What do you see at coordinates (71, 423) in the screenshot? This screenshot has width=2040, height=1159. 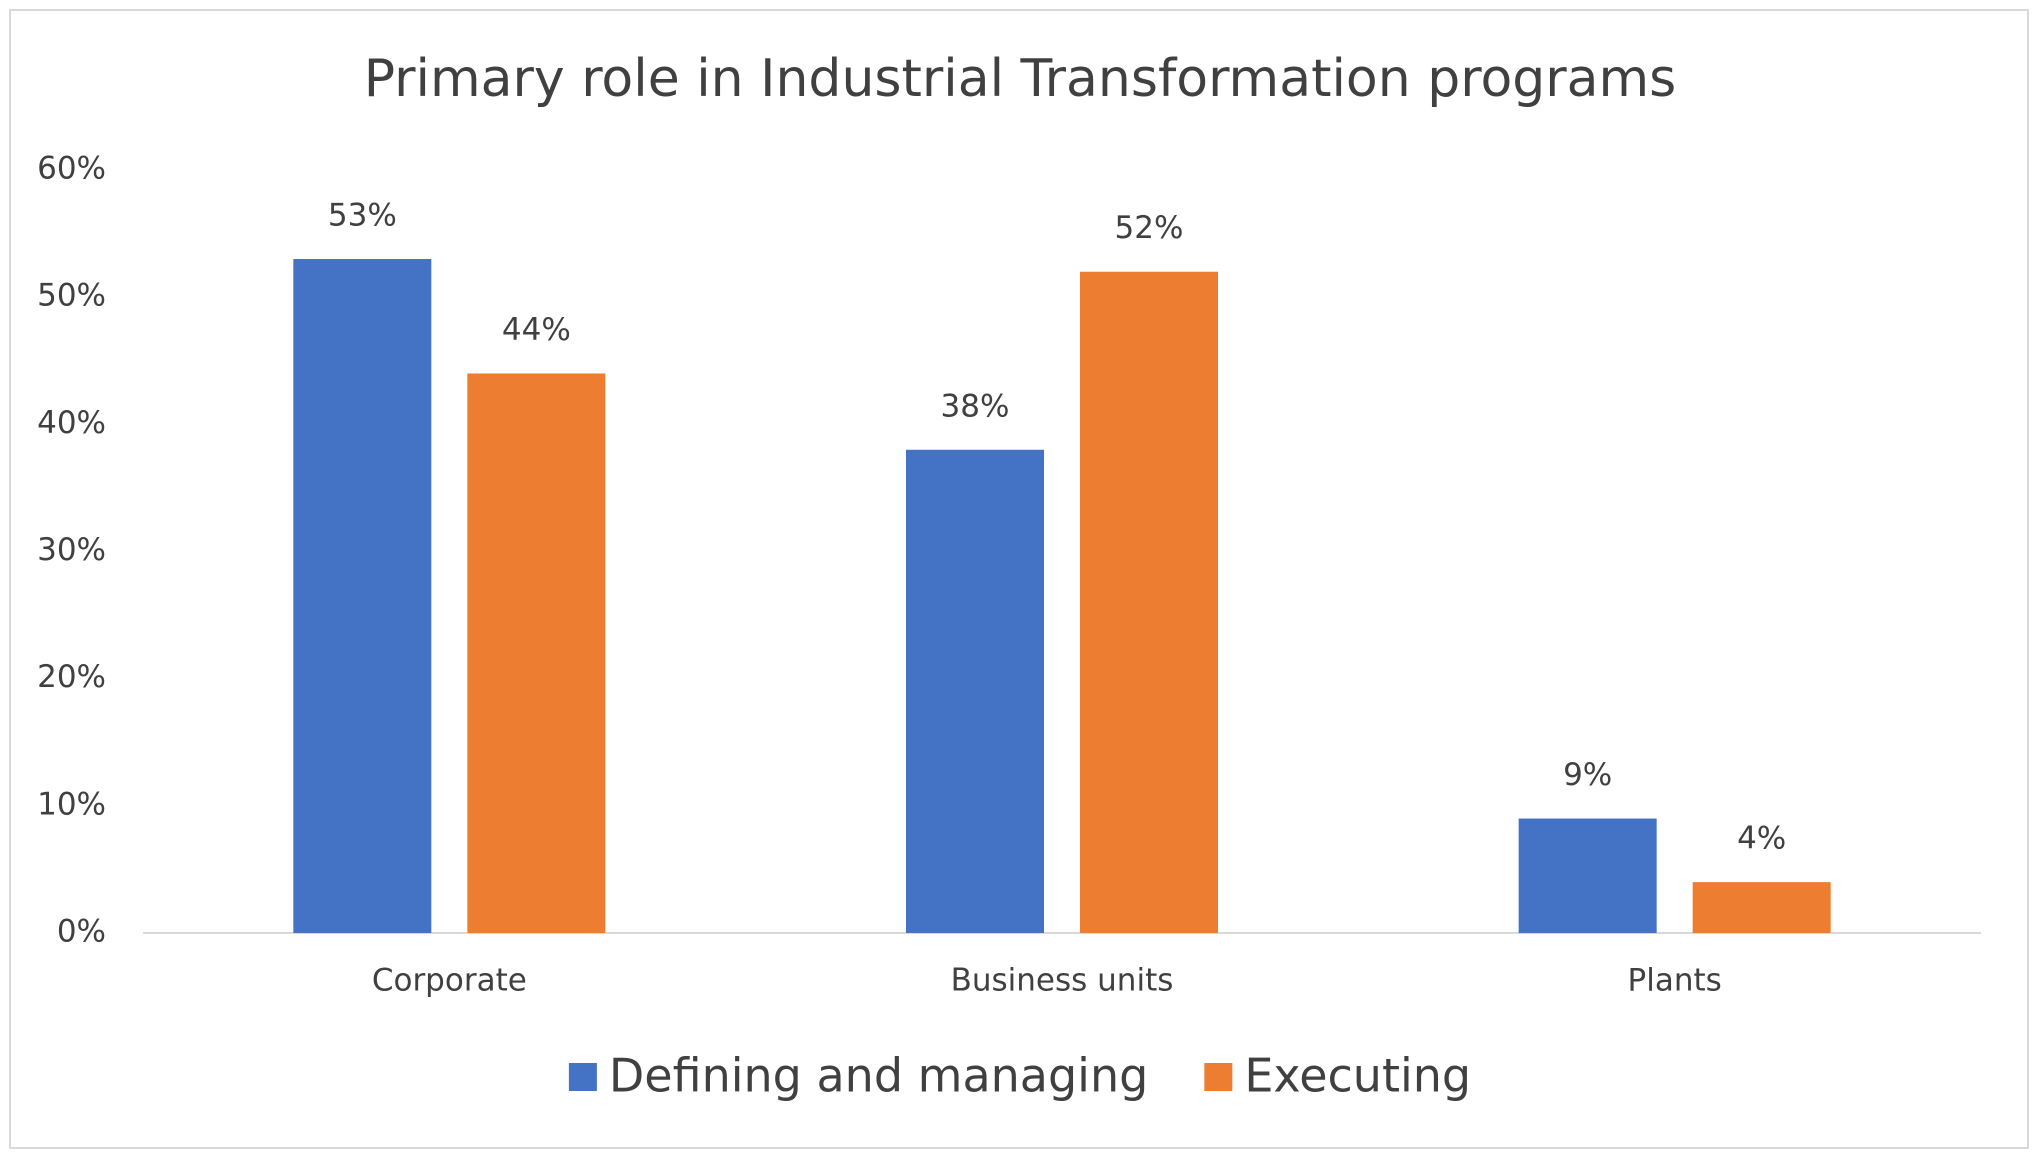 I see `y-tick-label: 40%` at bounding box center [71, 423].